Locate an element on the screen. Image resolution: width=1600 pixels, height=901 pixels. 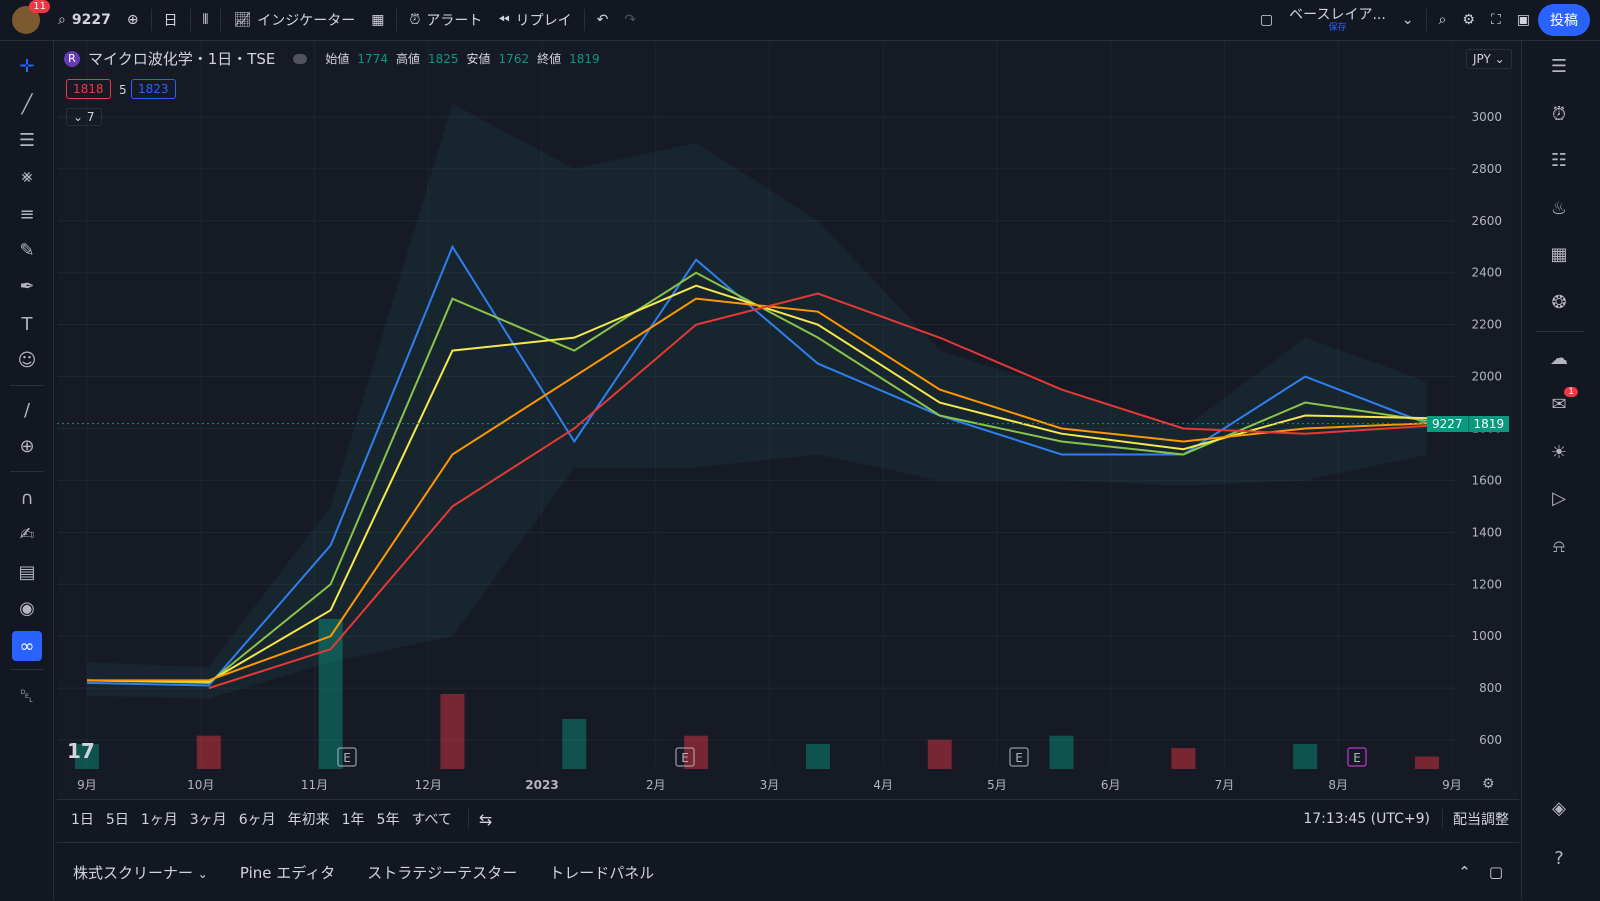
layout-selector: ベースレイア... 保存 is located at coordinates (1337, 20).